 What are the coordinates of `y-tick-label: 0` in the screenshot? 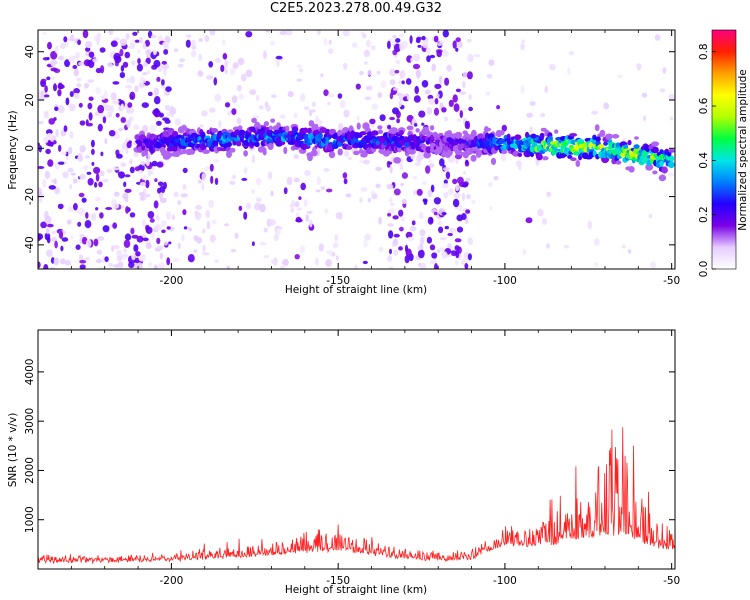 It's located at (30, 148).